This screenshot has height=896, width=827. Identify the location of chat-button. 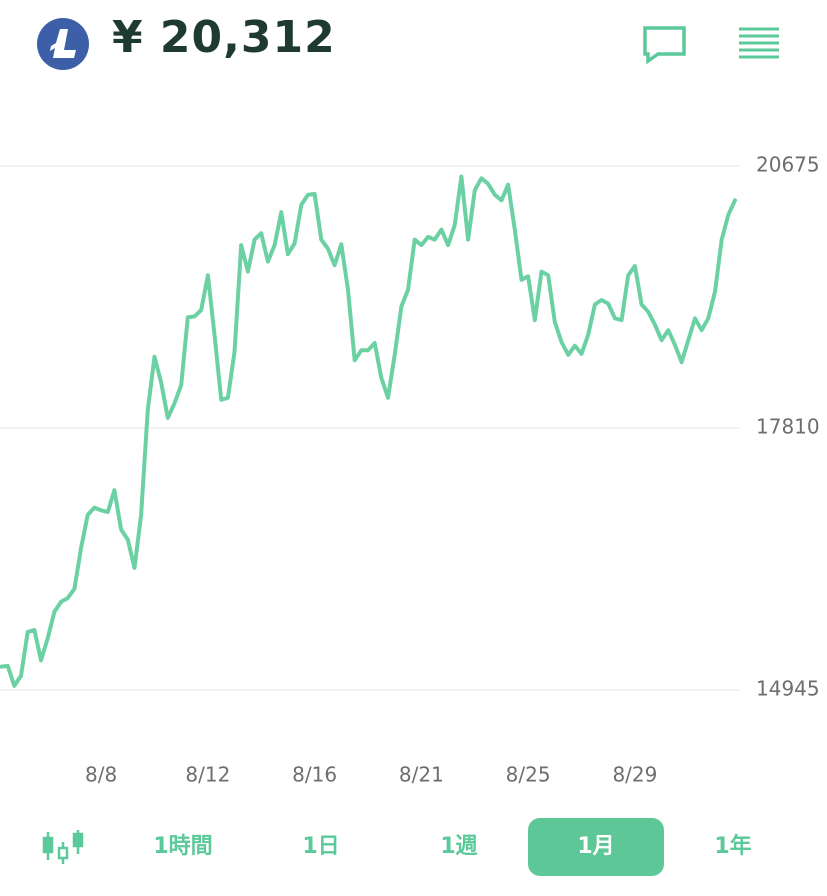
(664, 45).